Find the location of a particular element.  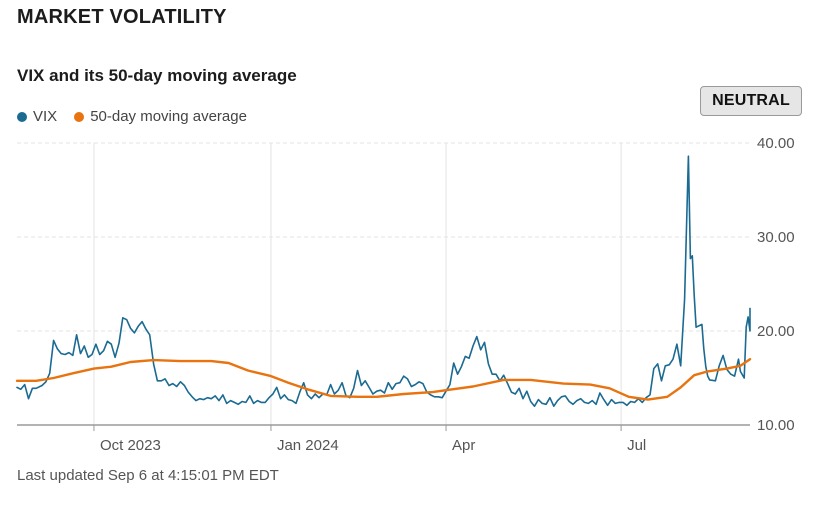

legend-label-moving-average: 50-day moving average is located at coordinates (168, 116).